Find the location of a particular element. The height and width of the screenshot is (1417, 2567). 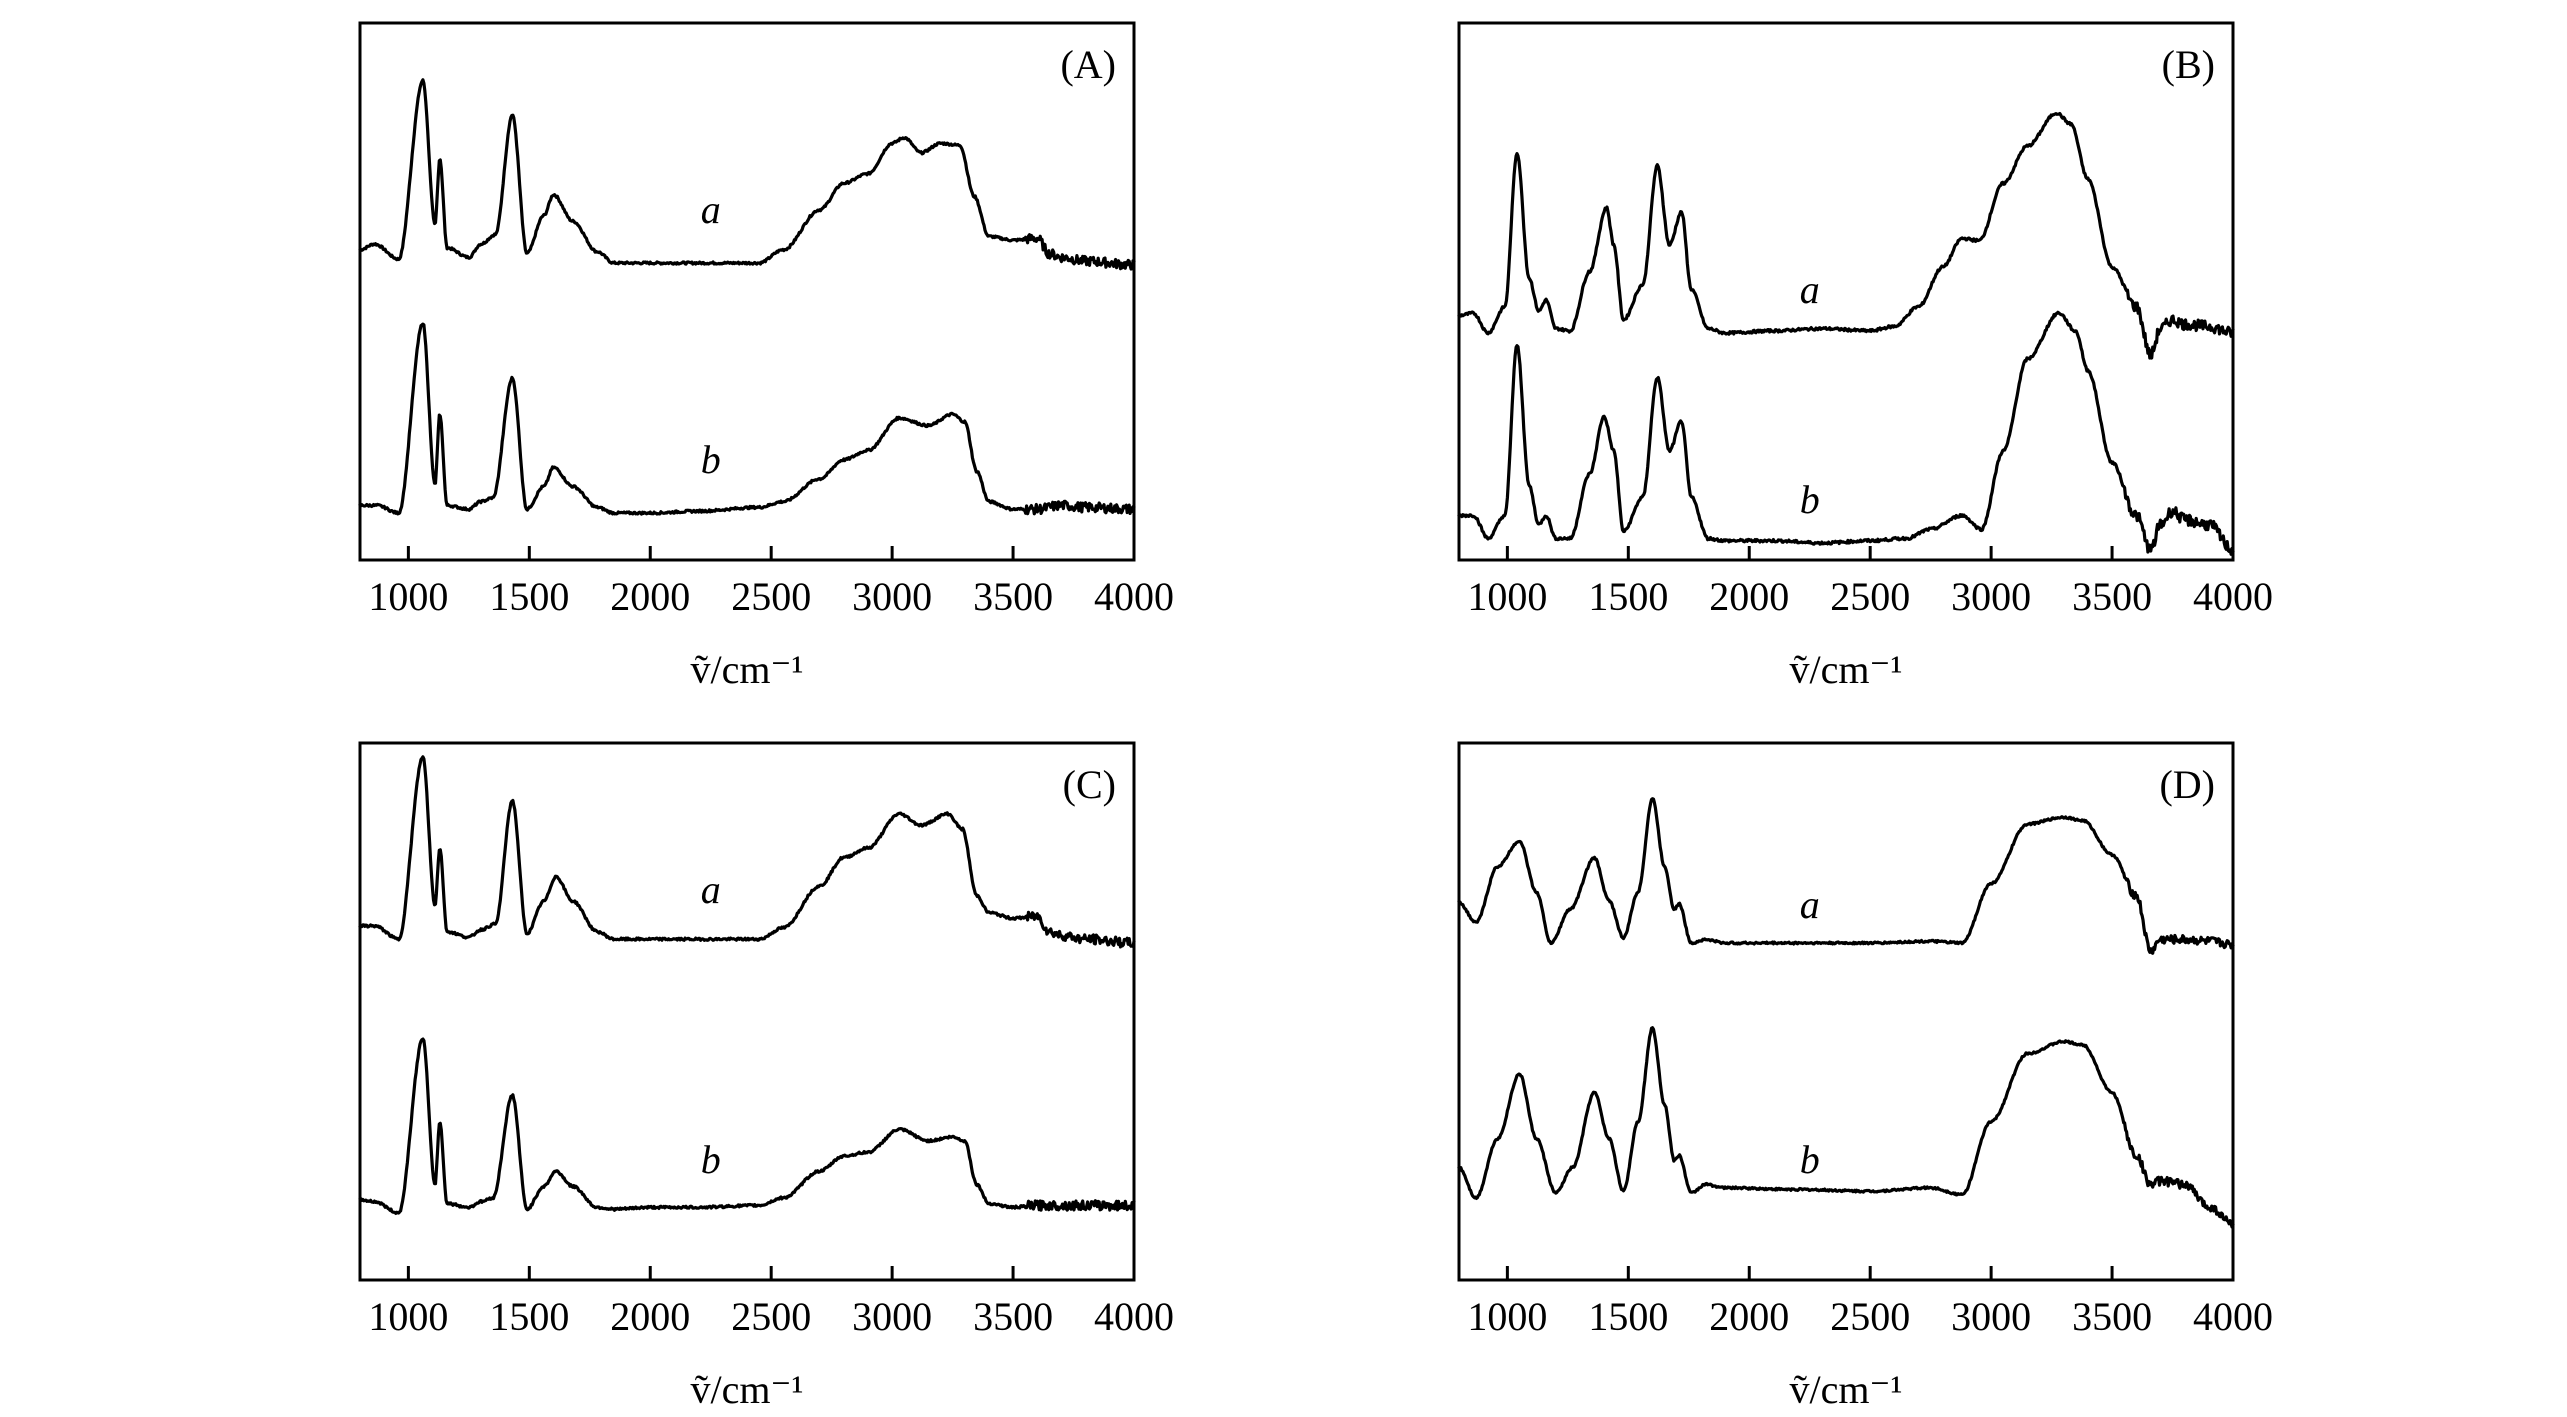

panel-label: (B) is located at coordinates (2188, 64).